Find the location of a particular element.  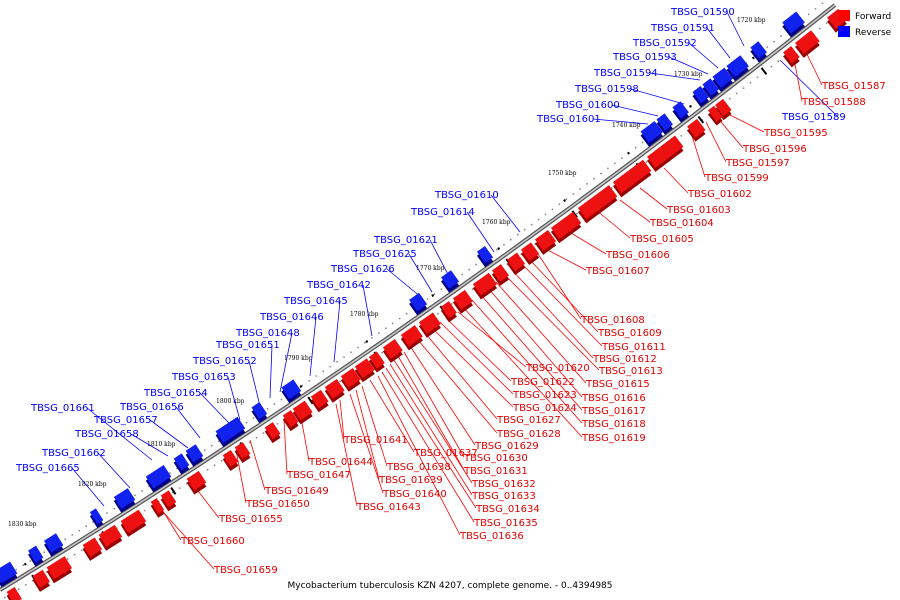

forward-gene-label: TBSG_01627 is located at coordinates (528, 420).